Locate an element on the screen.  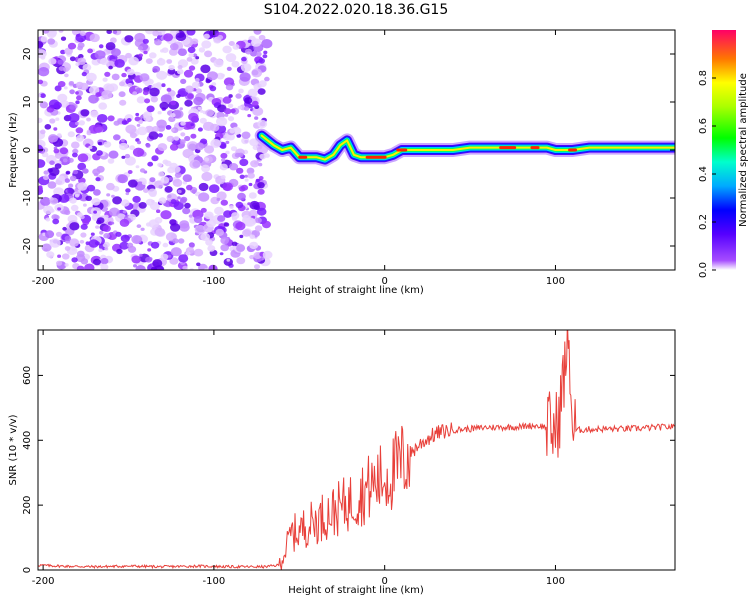
colorbar-tick-label: 0.4 is located at coordinates (703, 174).